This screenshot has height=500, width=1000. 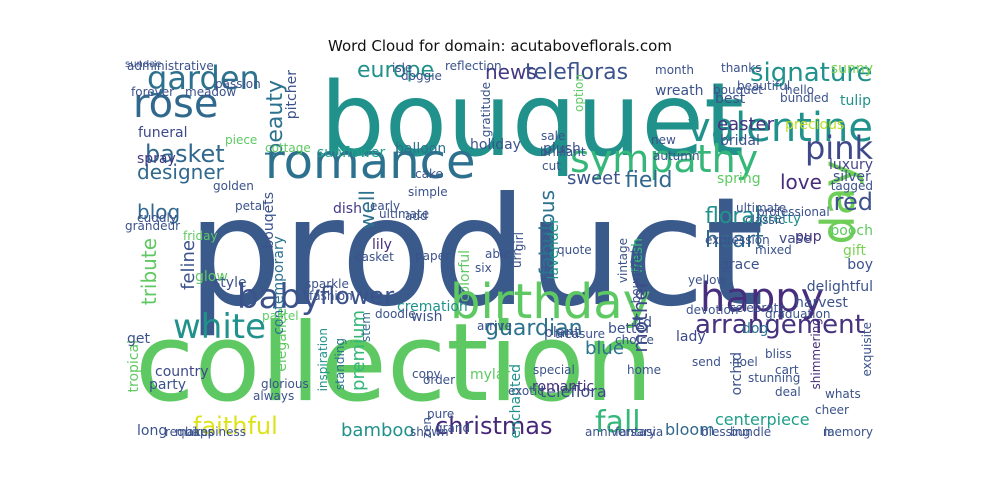 What do you see at coordinates (432, 256) in the screenshot?
I see `word-paper: paper` at bounding box center [432, 256].